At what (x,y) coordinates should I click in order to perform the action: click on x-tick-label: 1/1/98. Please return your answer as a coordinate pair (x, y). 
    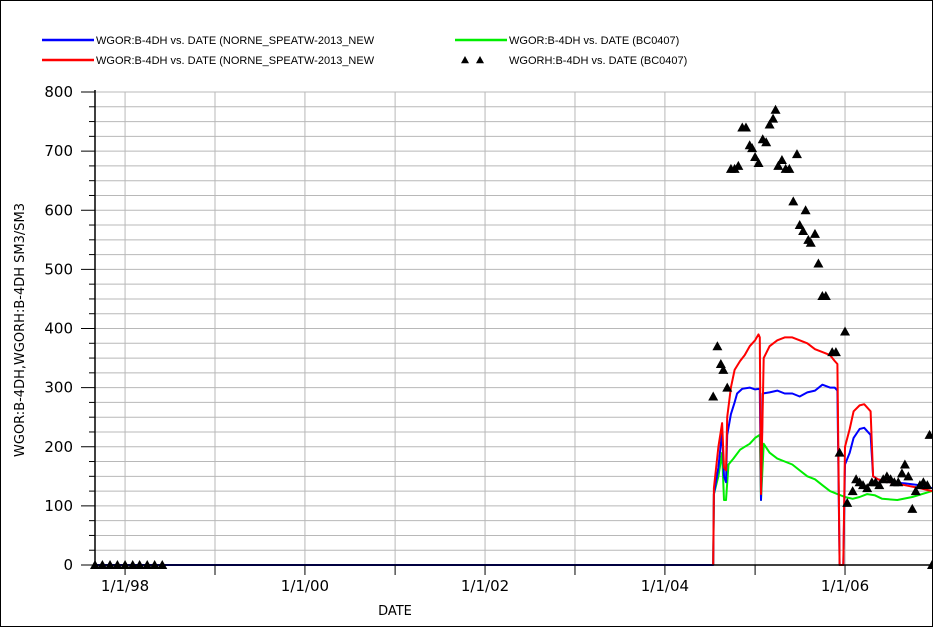
    Looking at the image, I should click on (125, 586).